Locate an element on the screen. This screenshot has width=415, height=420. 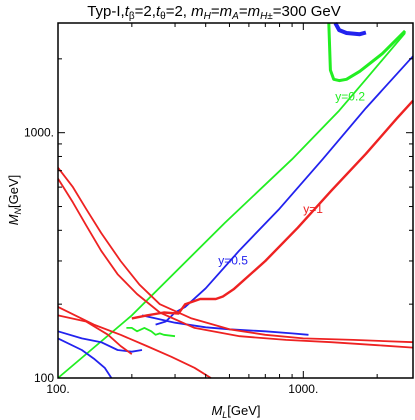
series-label-y-0-5: y=0.5 is located at coordinates (233, 261).